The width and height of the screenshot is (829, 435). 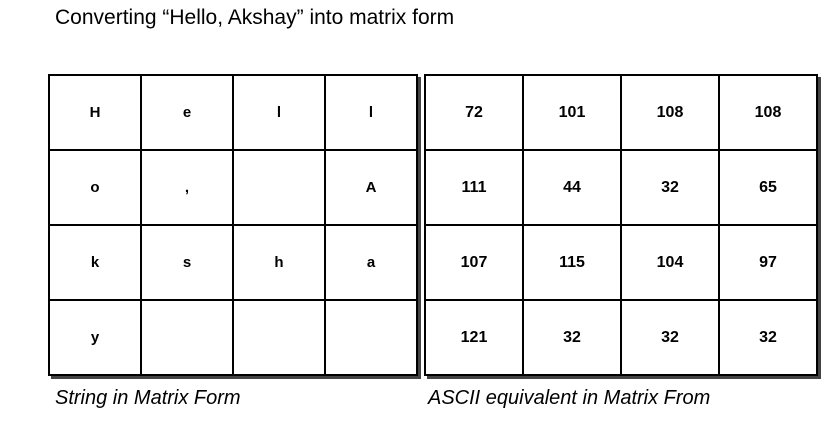 I want to click on ascii-matrix-cell: 115, so click(x=572, y=262).